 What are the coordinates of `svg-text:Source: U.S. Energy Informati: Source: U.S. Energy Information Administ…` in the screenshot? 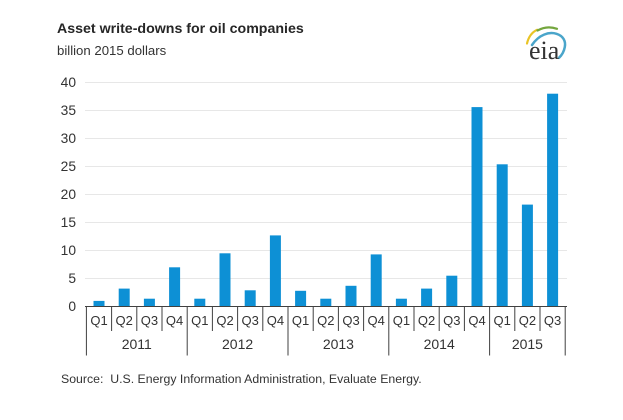 It's located at (241, 379).